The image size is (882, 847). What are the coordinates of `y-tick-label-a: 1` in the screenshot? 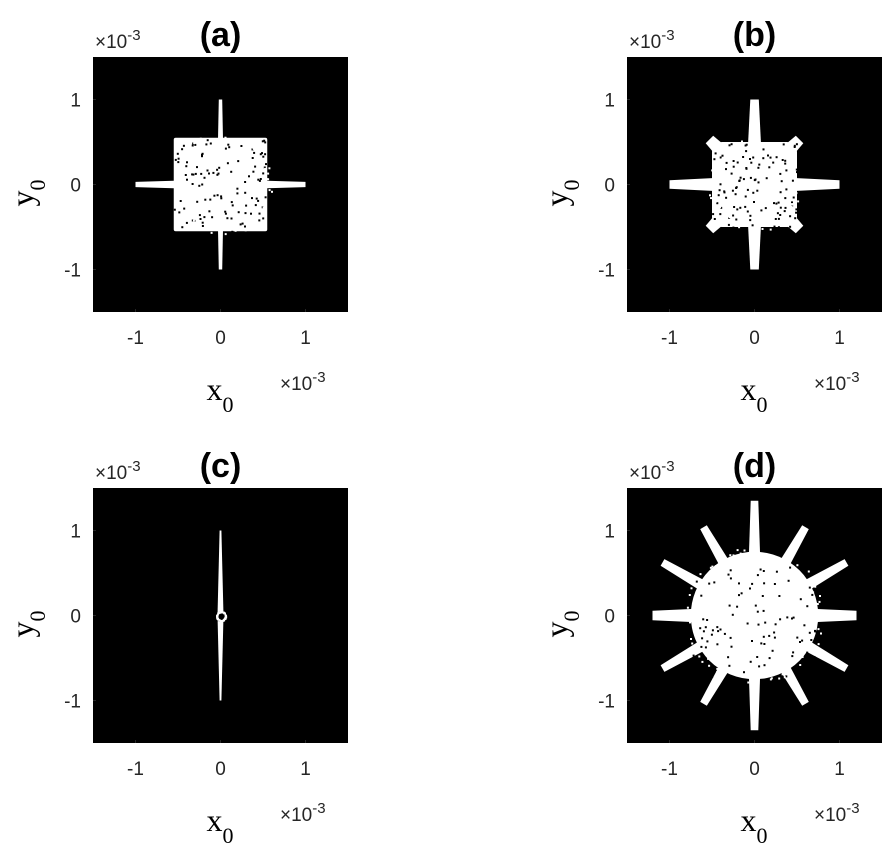 It's located at (75, 101).